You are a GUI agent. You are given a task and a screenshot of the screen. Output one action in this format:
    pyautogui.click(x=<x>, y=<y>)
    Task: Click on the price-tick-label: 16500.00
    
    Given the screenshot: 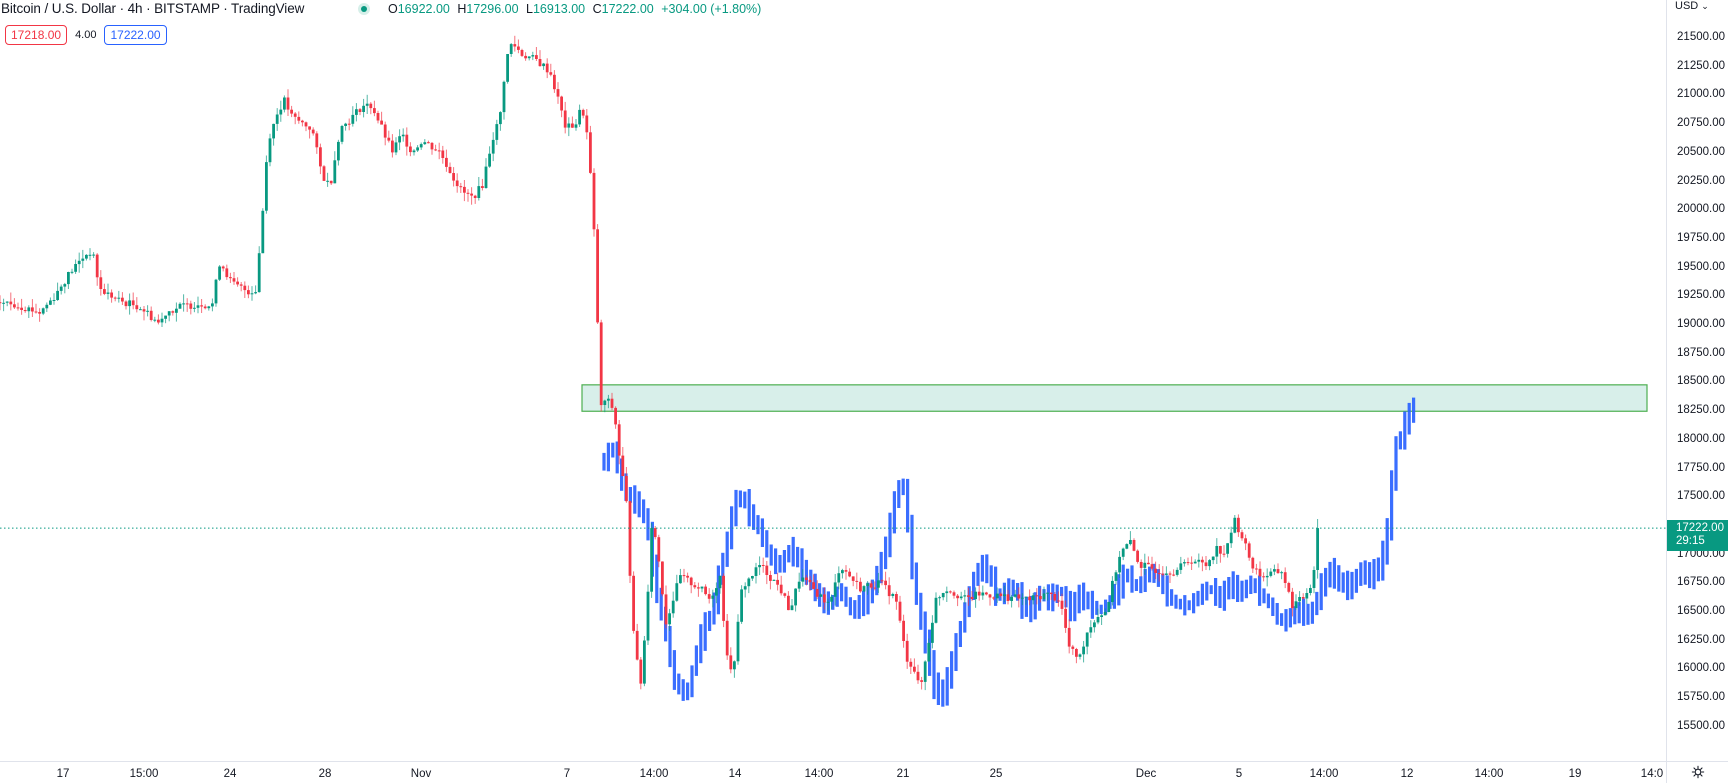 What is the action you would take?
    pyautogui.click(x=1701, y=611)
    